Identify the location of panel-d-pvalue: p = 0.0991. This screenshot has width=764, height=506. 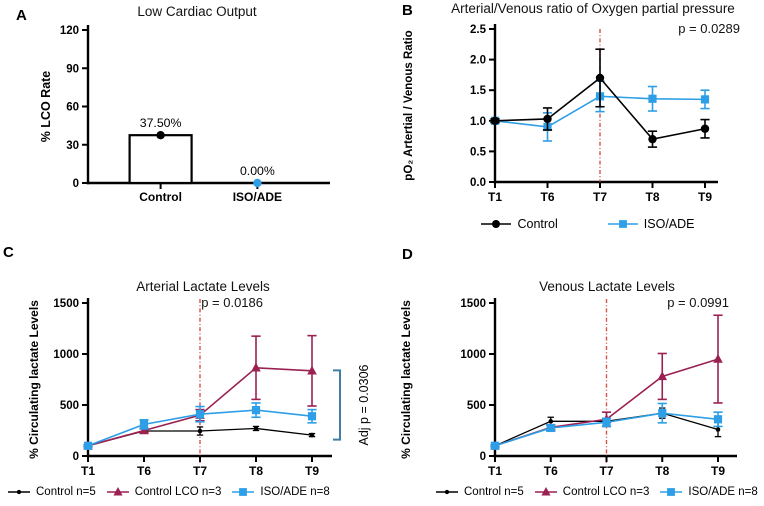
(698, 302).